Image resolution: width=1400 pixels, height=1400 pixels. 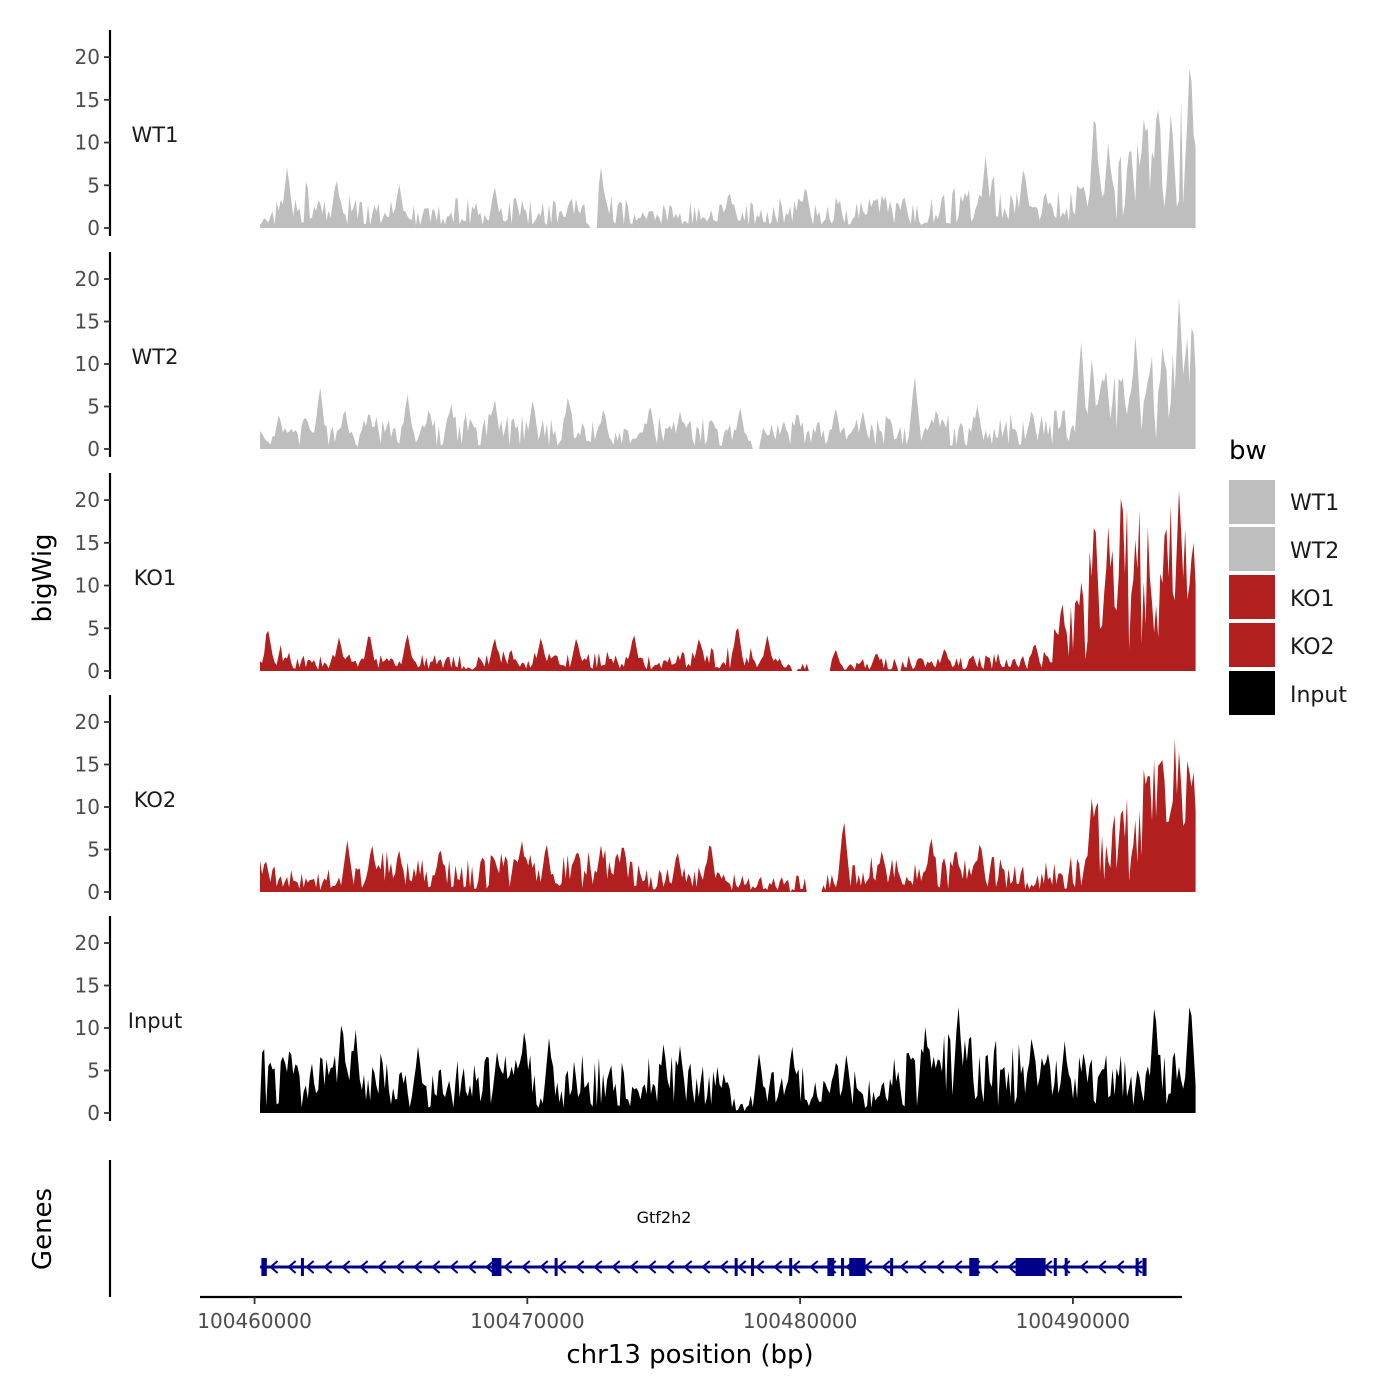 I want to click on track-wt2: 0 5 10 15 20 WT2, so click(x=635, y=356).